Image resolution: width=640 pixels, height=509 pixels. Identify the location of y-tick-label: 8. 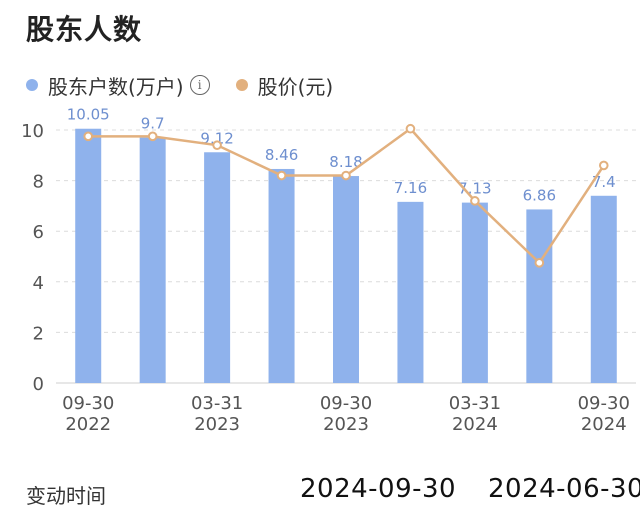
(38, 182).